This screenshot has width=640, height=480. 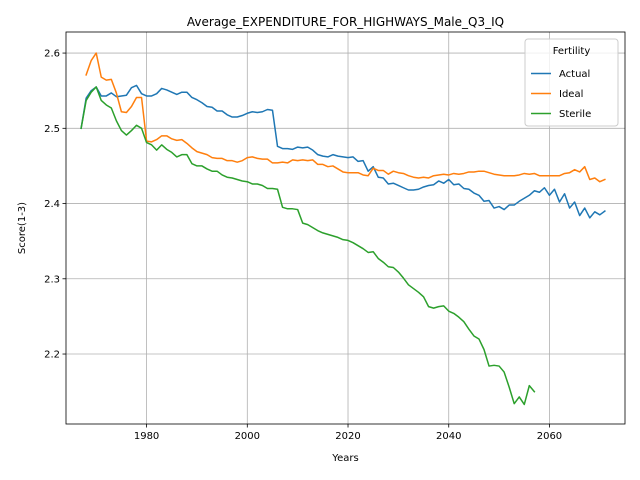 What do you see at coordinates (575, 114) in the screenshot?
I see `legend-label-sterile: Sterile` at bounding box center [575, 114].